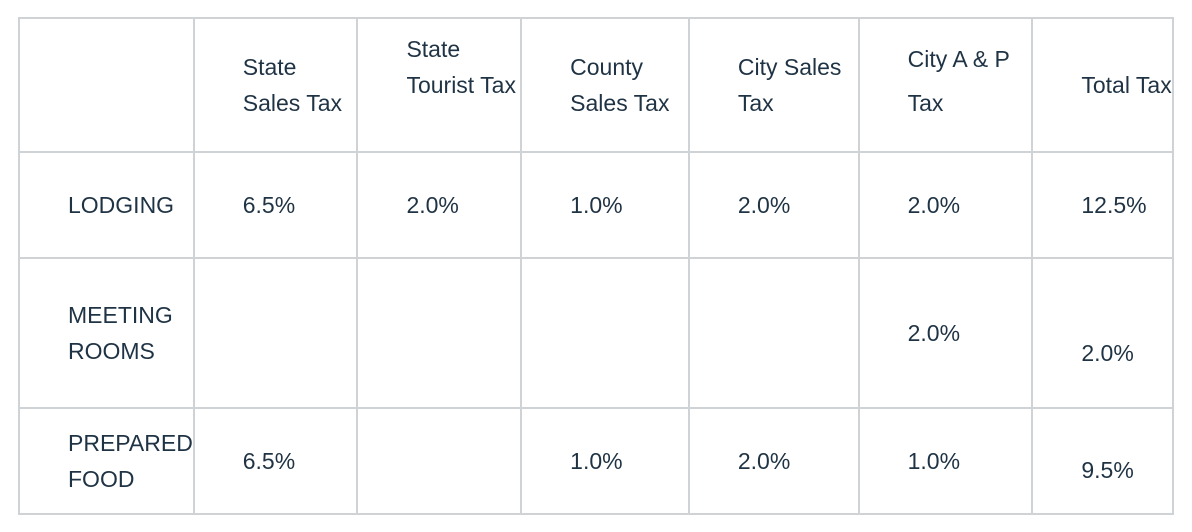  What do you see at coordinates (292, 85) in the screenshot?
I see `header-state-sales-tax-label: State Sales Tax` at bounding box center [292, 85].